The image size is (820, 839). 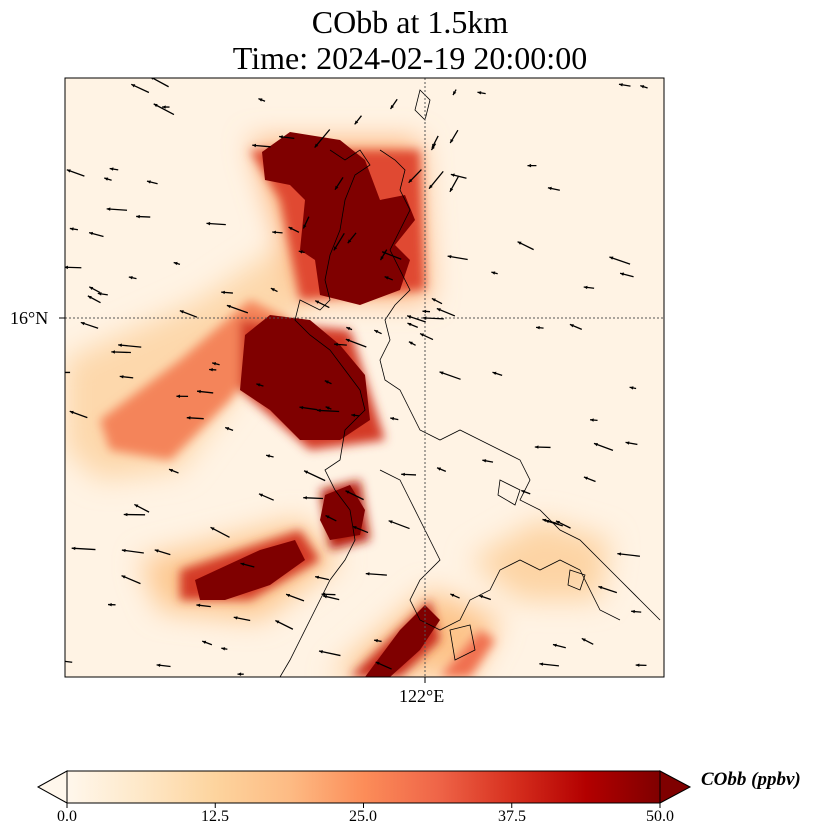 I want to click on colorbar-tick-label: 37.5, so click(x=512, y=816).